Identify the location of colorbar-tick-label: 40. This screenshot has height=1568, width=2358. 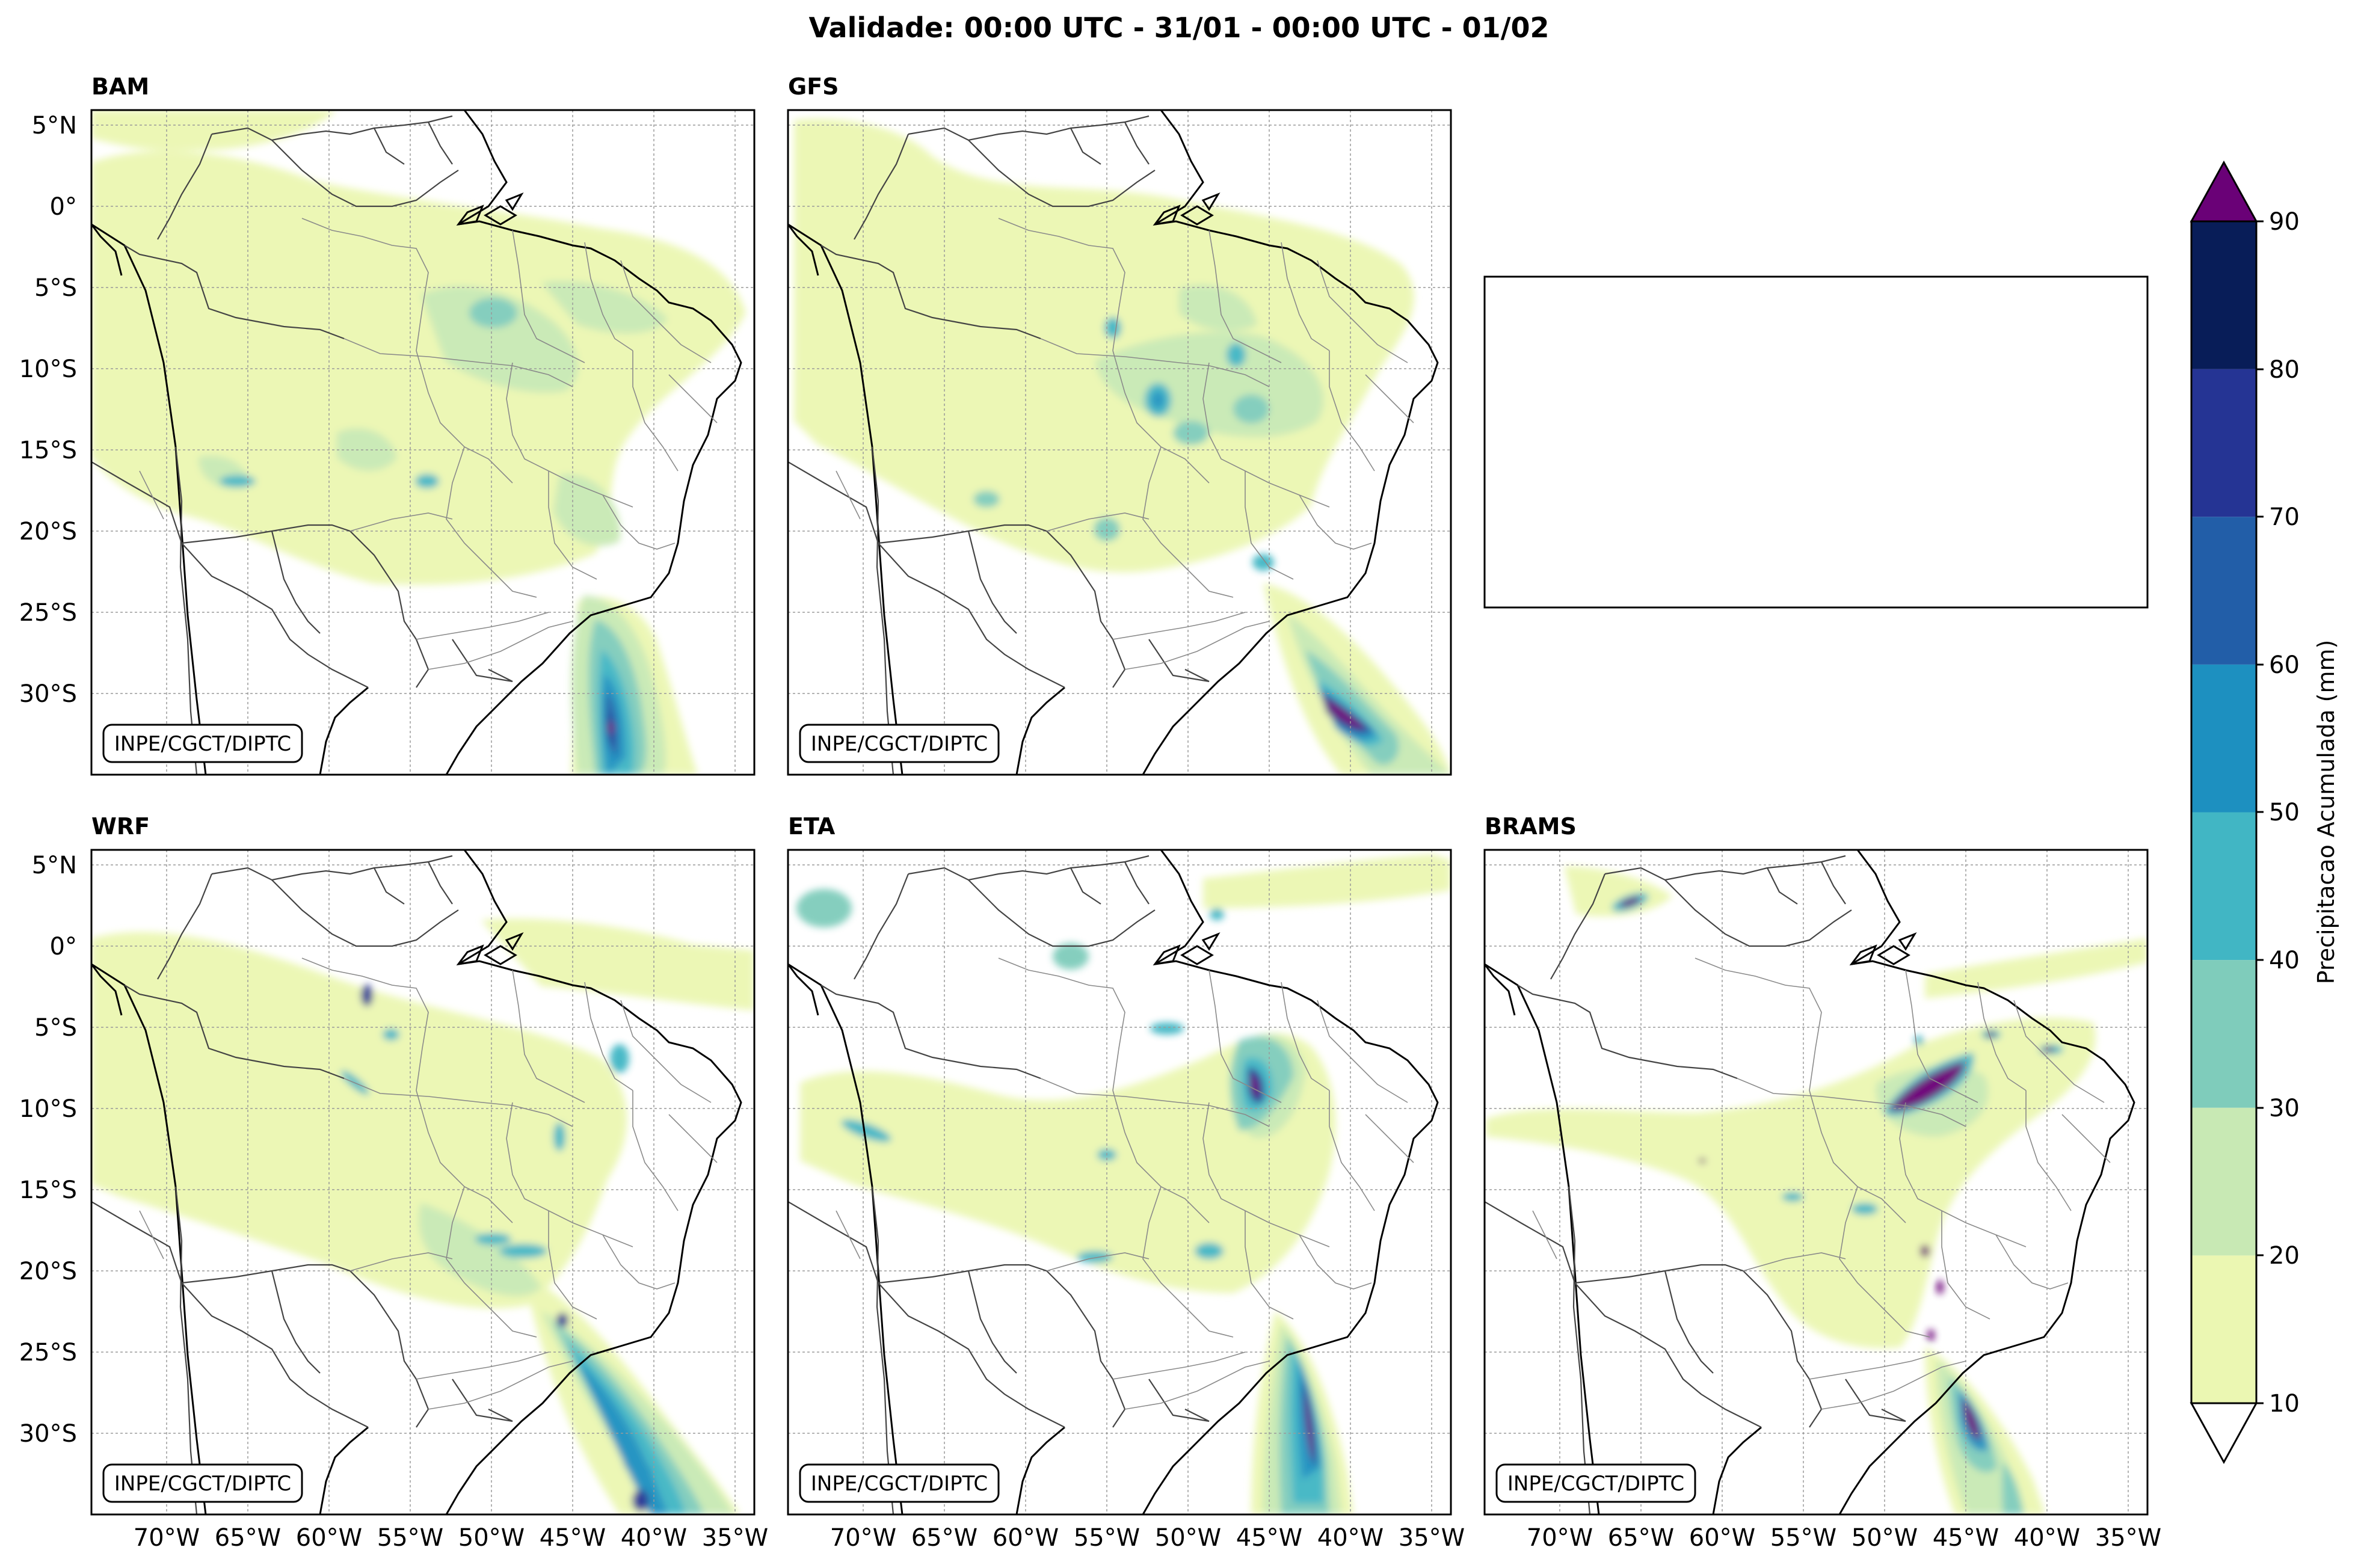
(2285, 961).